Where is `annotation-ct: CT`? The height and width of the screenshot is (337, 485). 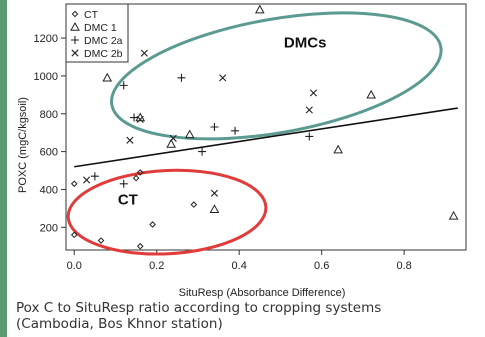
annotation-ct: CT is located at coordinates (128, 200).